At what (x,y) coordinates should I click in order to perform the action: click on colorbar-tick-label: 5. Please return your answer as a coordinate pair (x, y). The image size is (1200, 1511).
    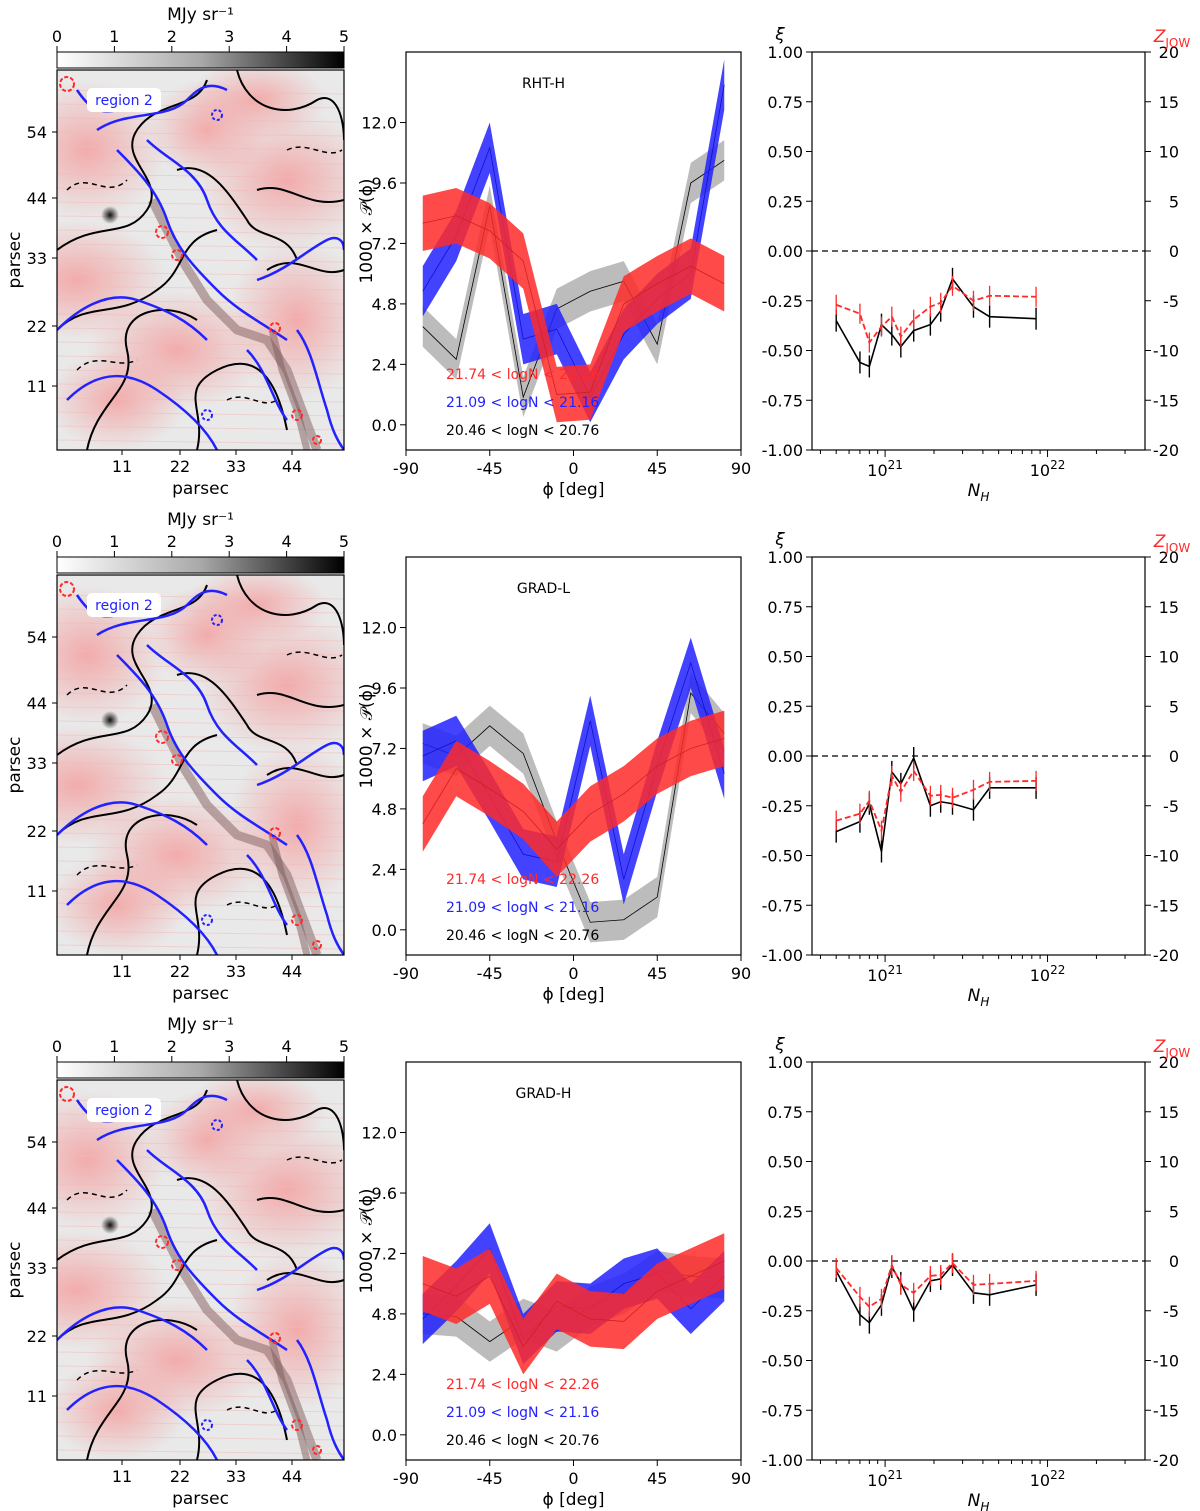
    Looking at the image, I should click on (344, 1046).